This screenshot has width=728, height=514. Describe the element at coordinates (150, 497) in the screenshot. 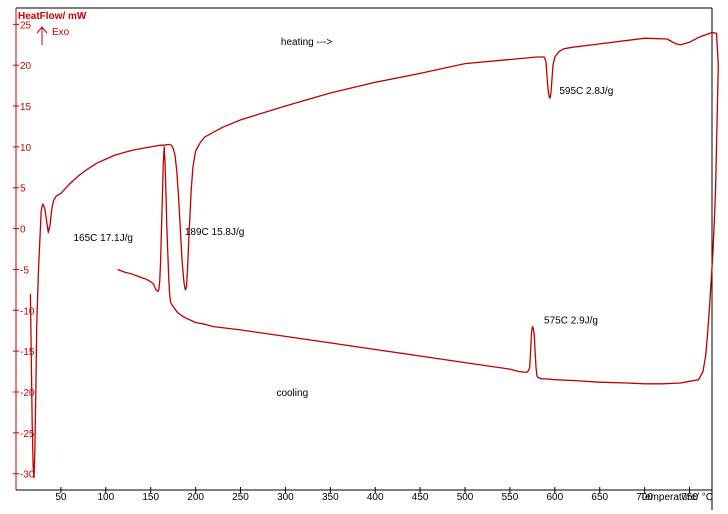

I see `x-tick-label: 150` at that location.